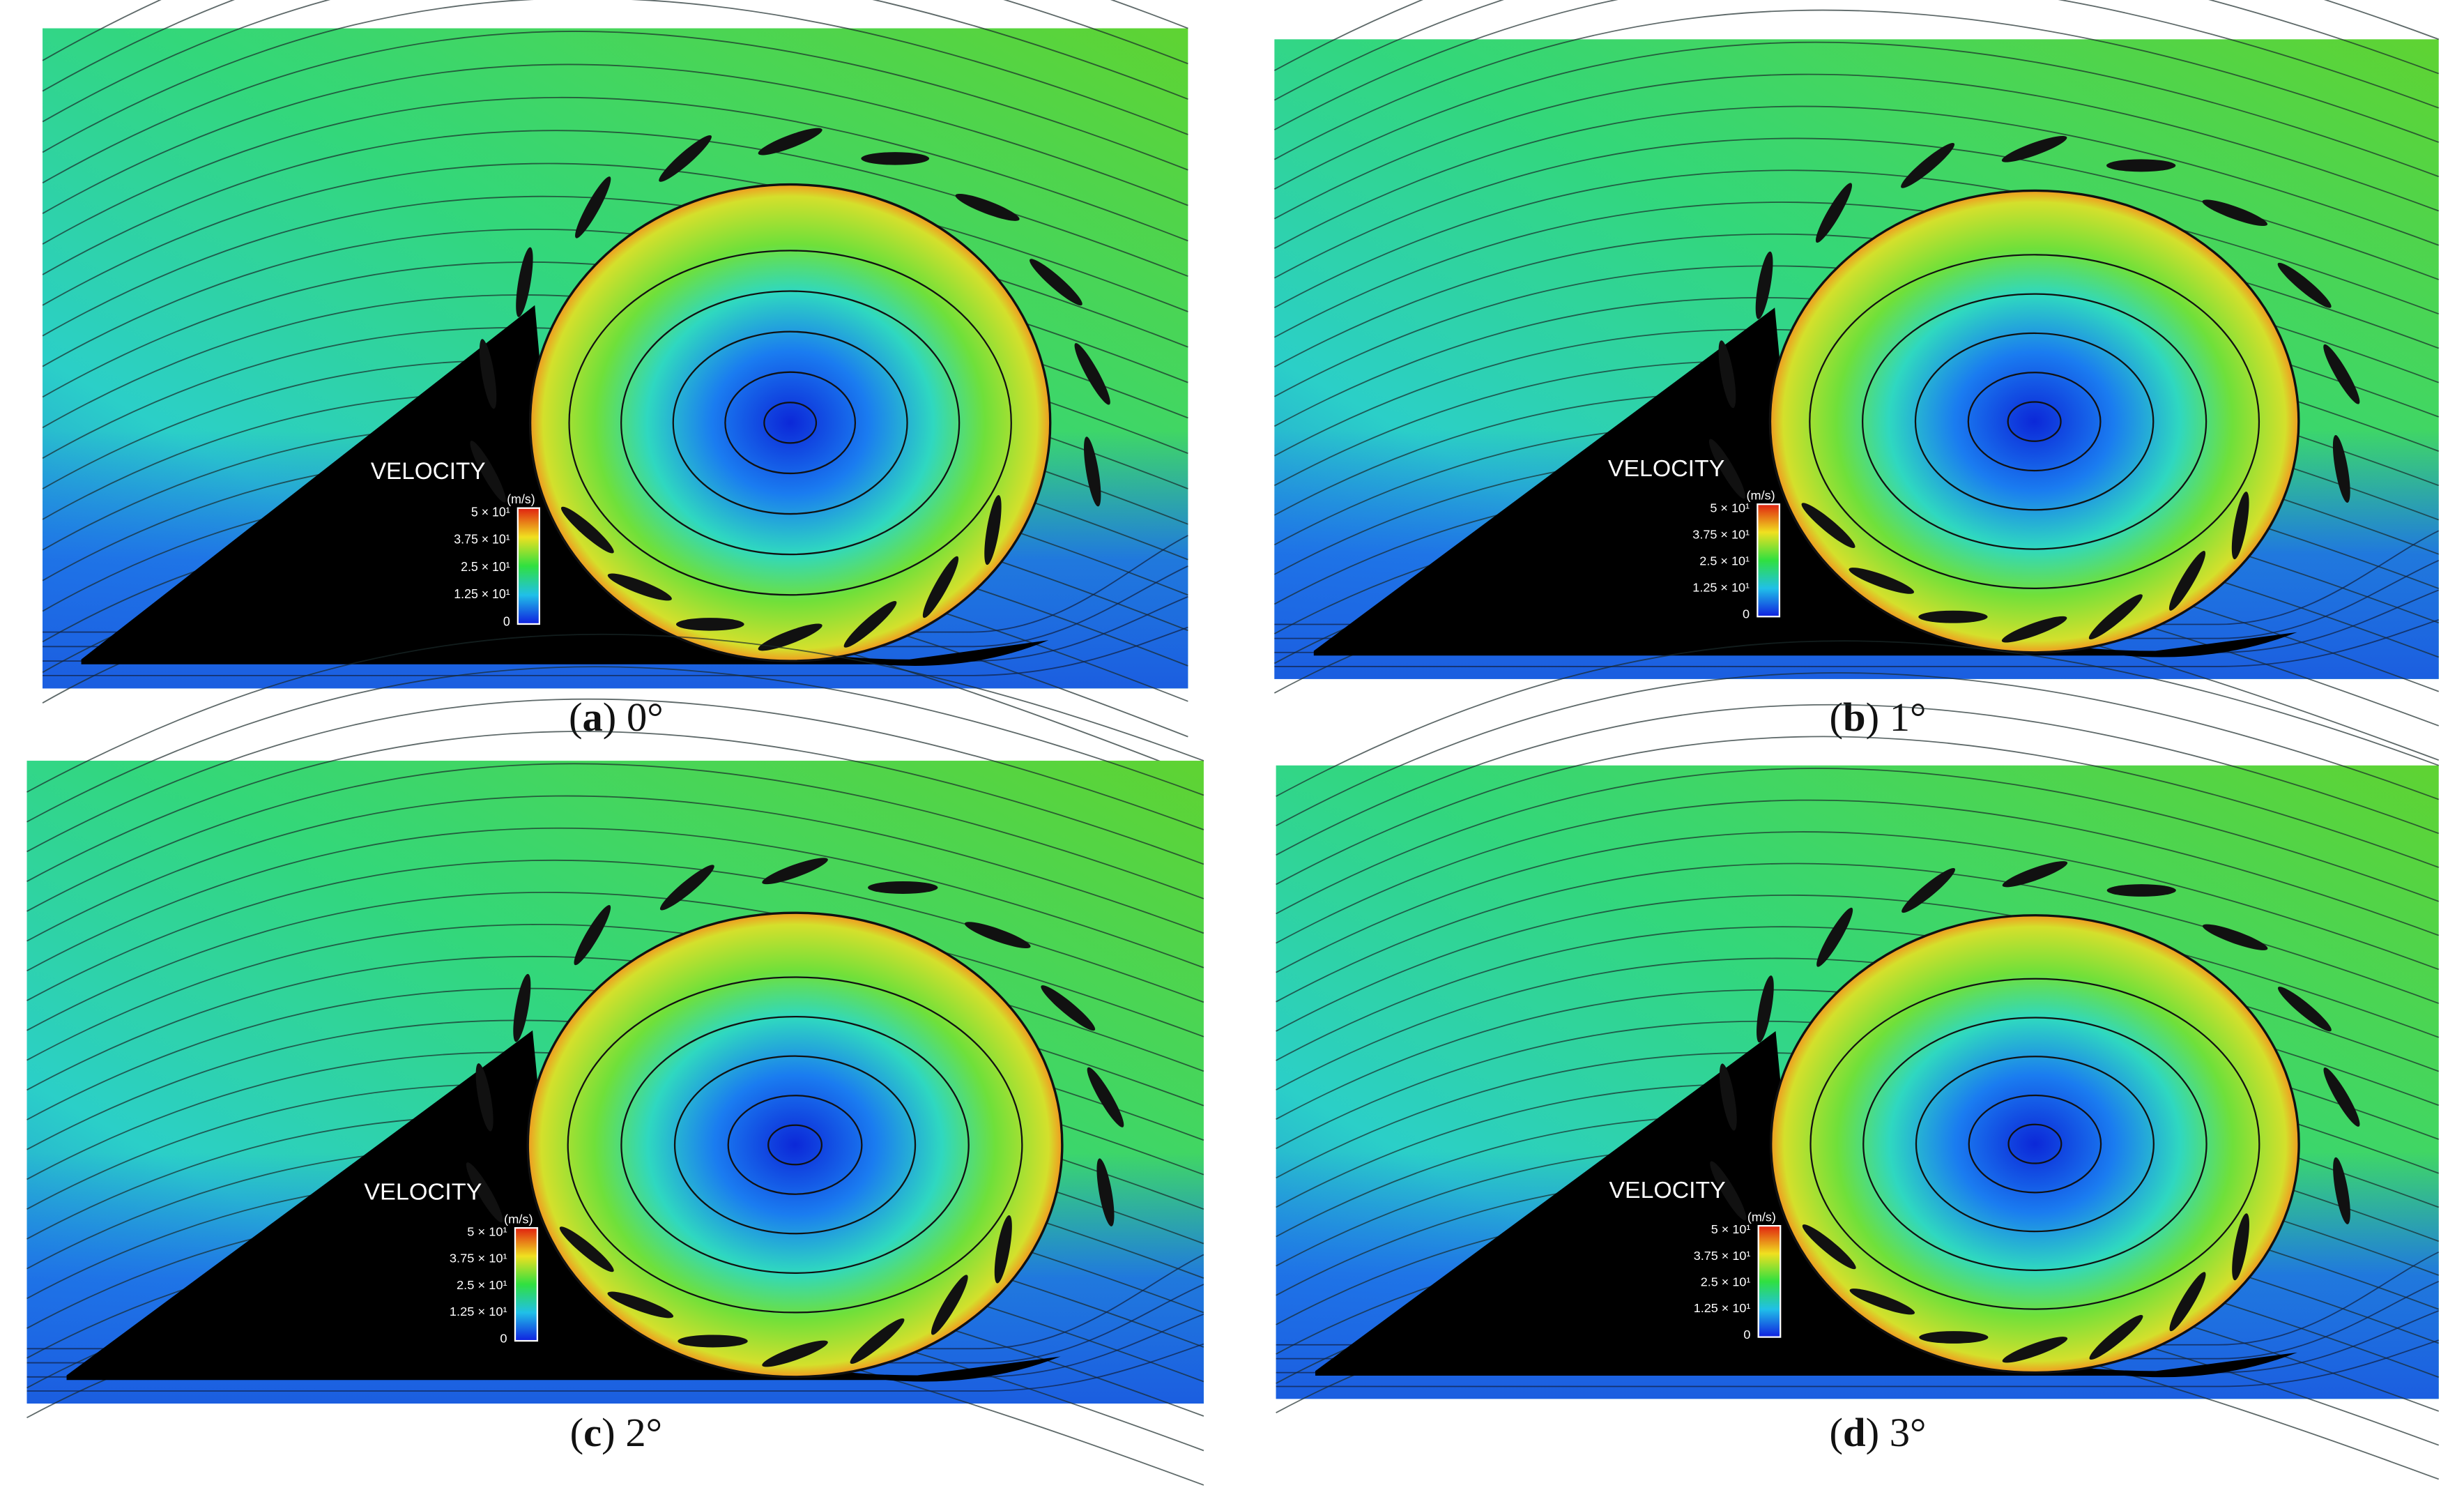  I want to click on caption-part: (, so click(1836, 1433).